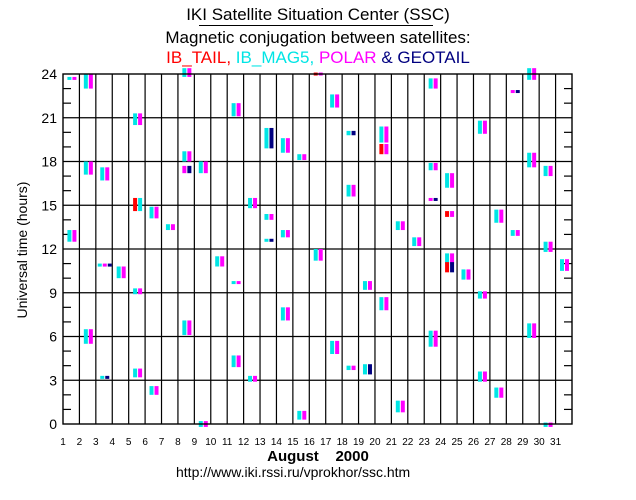 Image resolution: width=636 pixels, height=500 pixels. What do you see at coordinates (425, 442) in the screenshot?
I see `x-tick-label: 23` at bounding box center [425, 442].